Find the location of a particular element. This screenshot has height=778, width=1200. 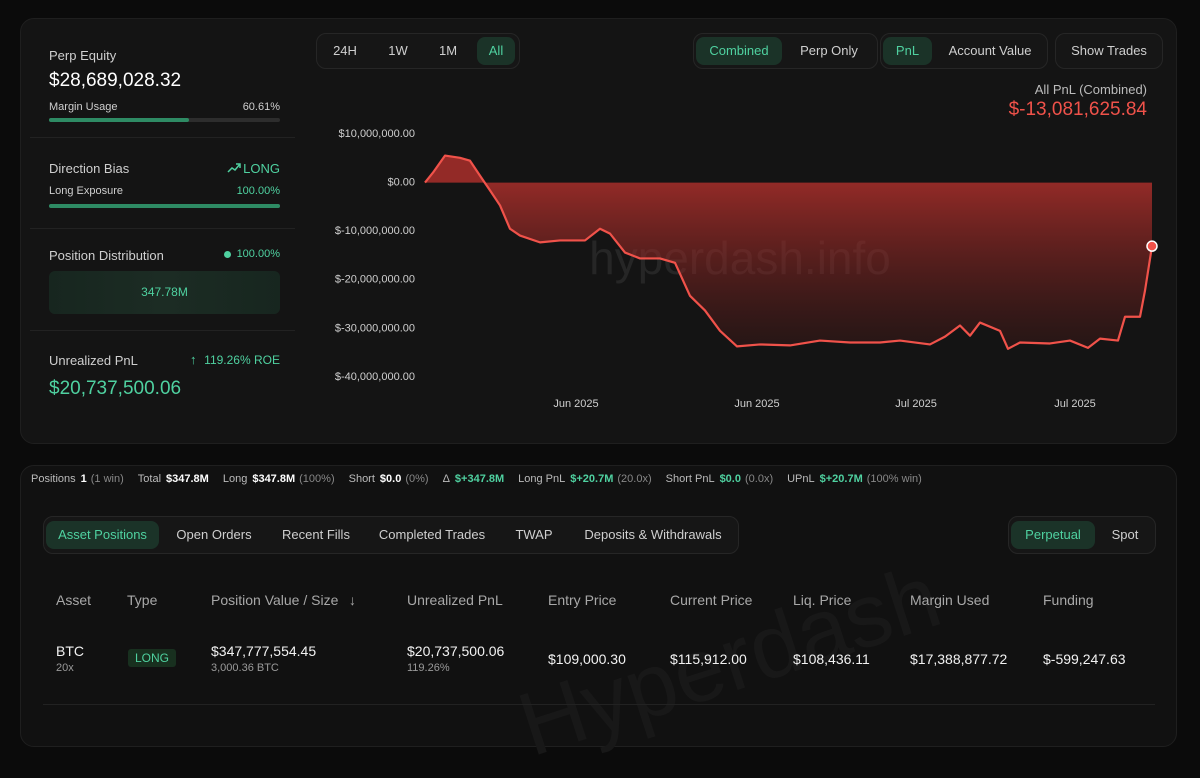

stat-value: 1 is located at coordinates (83, 479).